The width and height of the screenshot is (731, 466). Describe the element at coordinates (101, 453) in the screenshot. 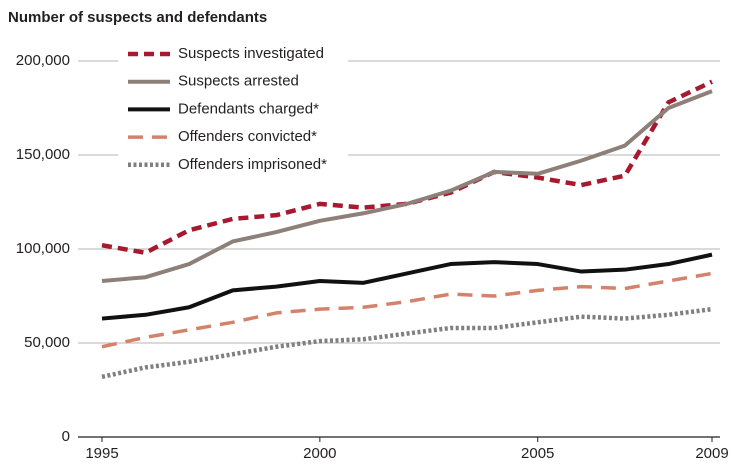

I see `x-tick-label: 1995` at that location.